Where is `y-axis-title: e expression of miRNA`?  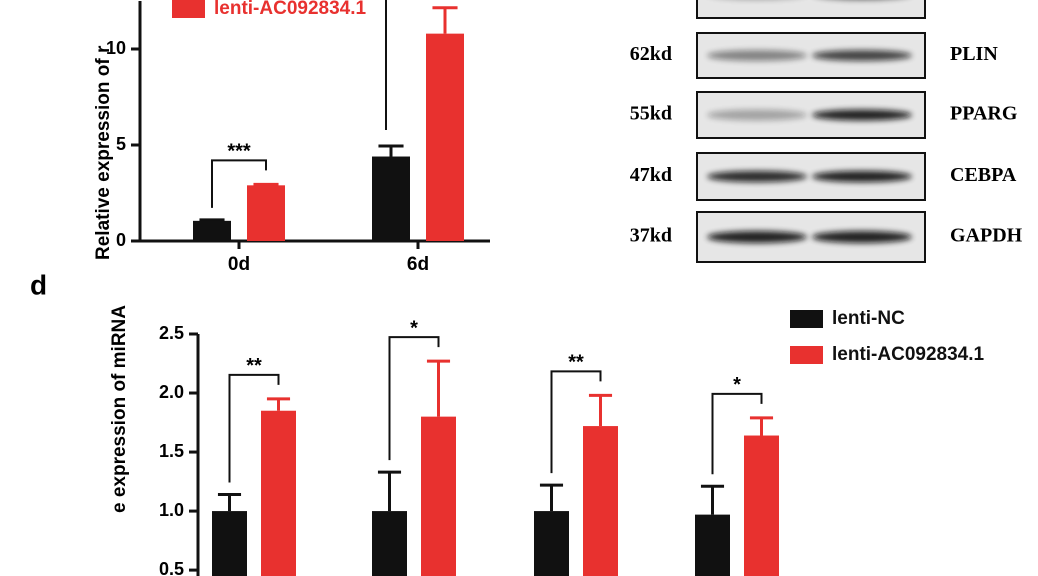 y-axis-title: e expression of miRNA is located at coordinates (119, 409).